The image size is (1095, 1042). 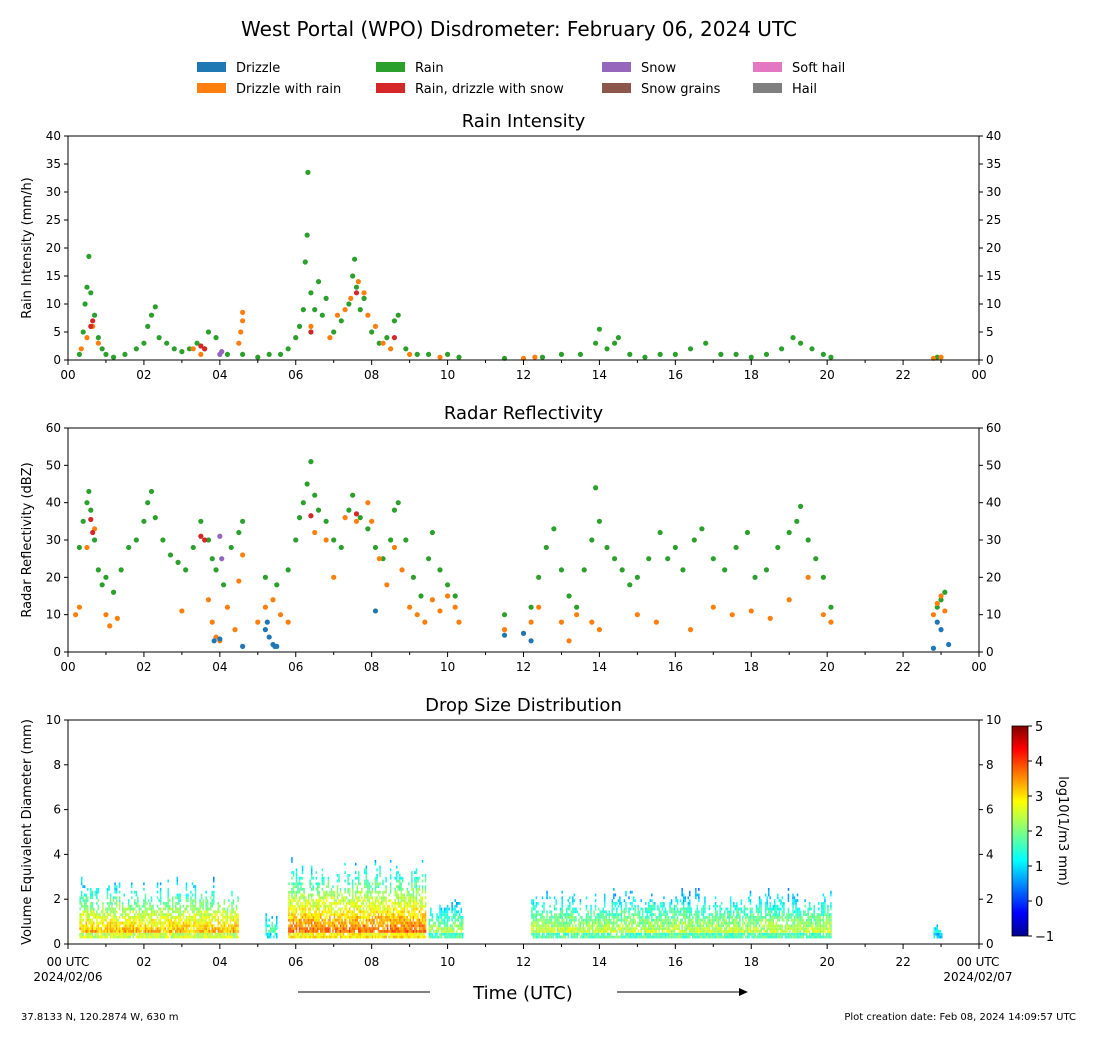 I want to click on x-tick-label: 12, so click(x=523, y=667).